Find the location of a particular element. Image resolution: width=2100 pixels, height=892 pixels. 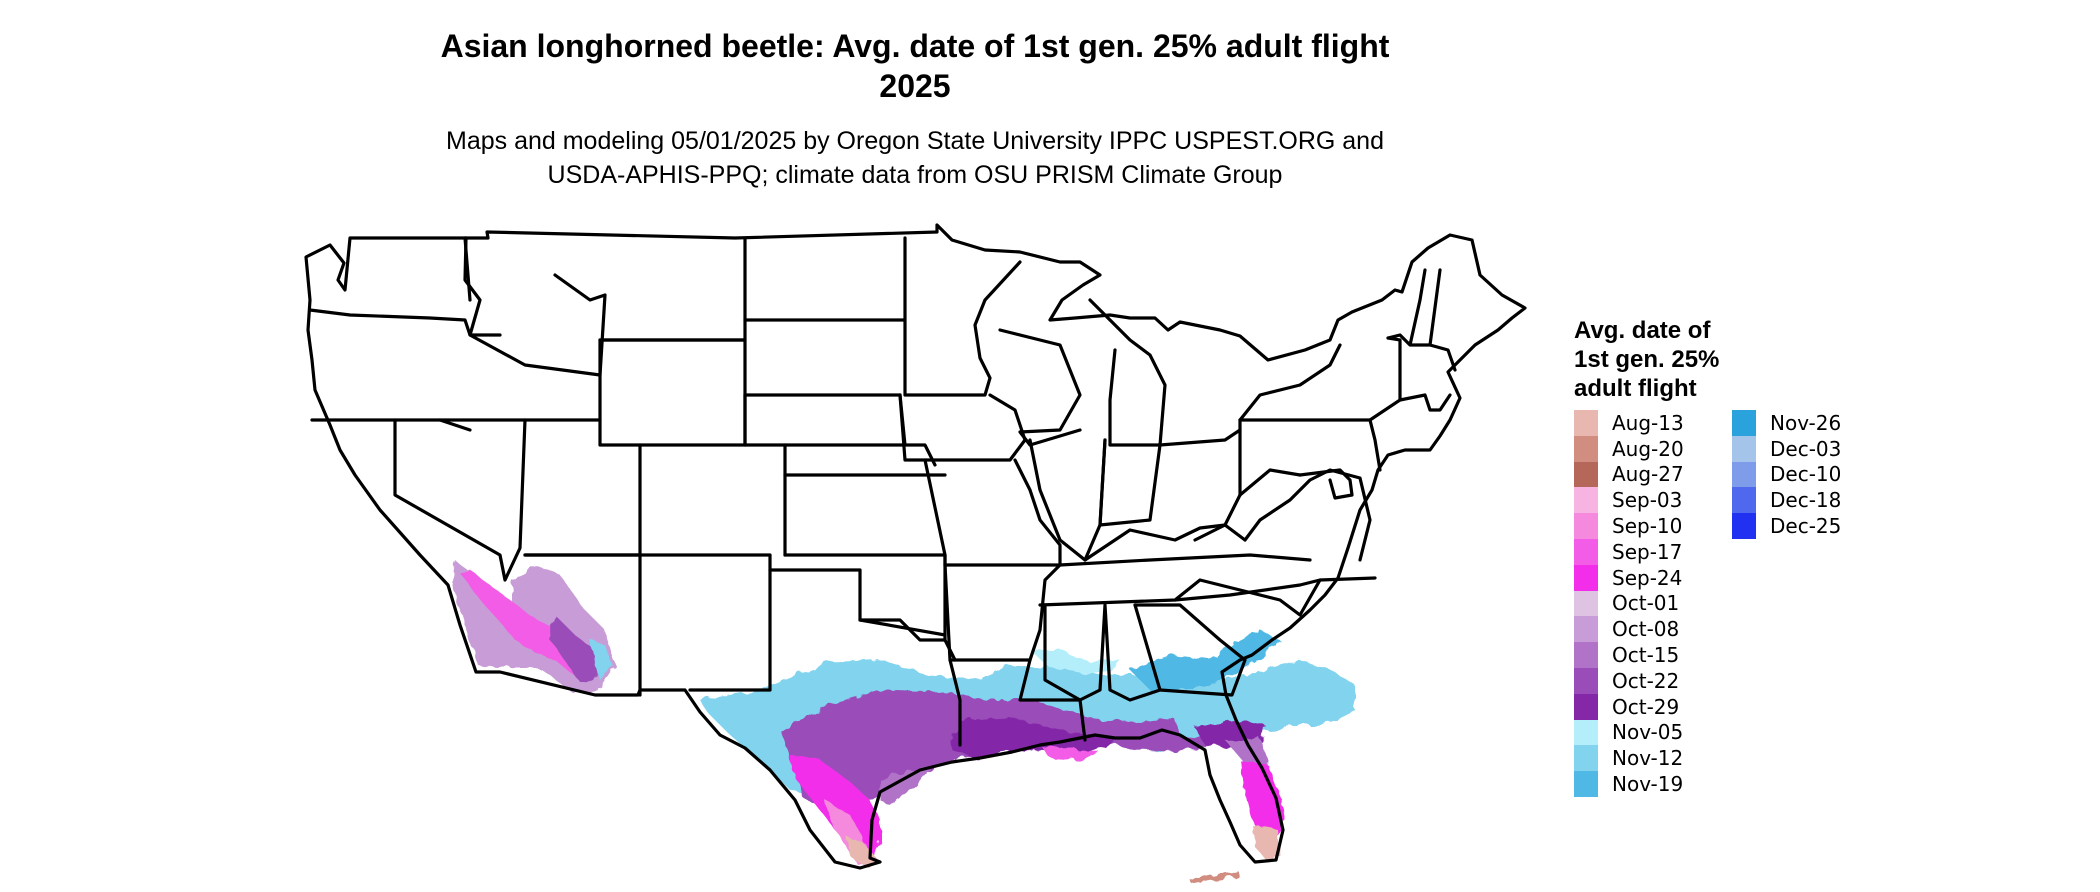

legend-item: Dec-18 is located at coordinates (1787, 500).